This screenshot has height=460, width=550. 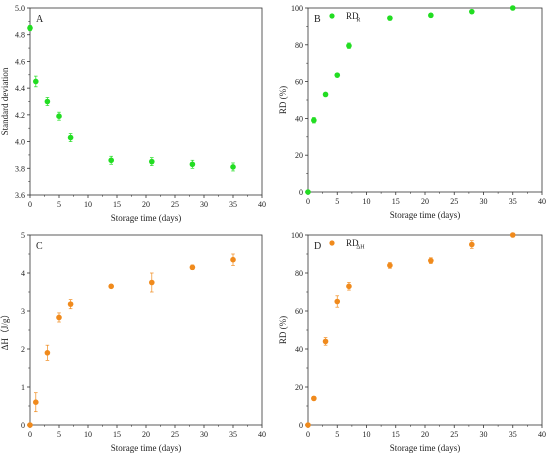 What do you see at coordinates (5, 330) in the screenshot?
I see `y-axis-title: ΔH（J/g）` at bounding box center [5, 330].